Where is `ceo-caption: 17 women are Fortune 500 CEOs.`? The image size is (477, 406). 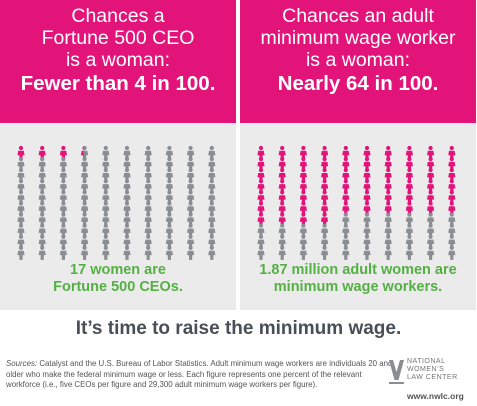
ceo-caption: 17 women are Fortune 500 CEOs. is located at coordinates (118, 279).